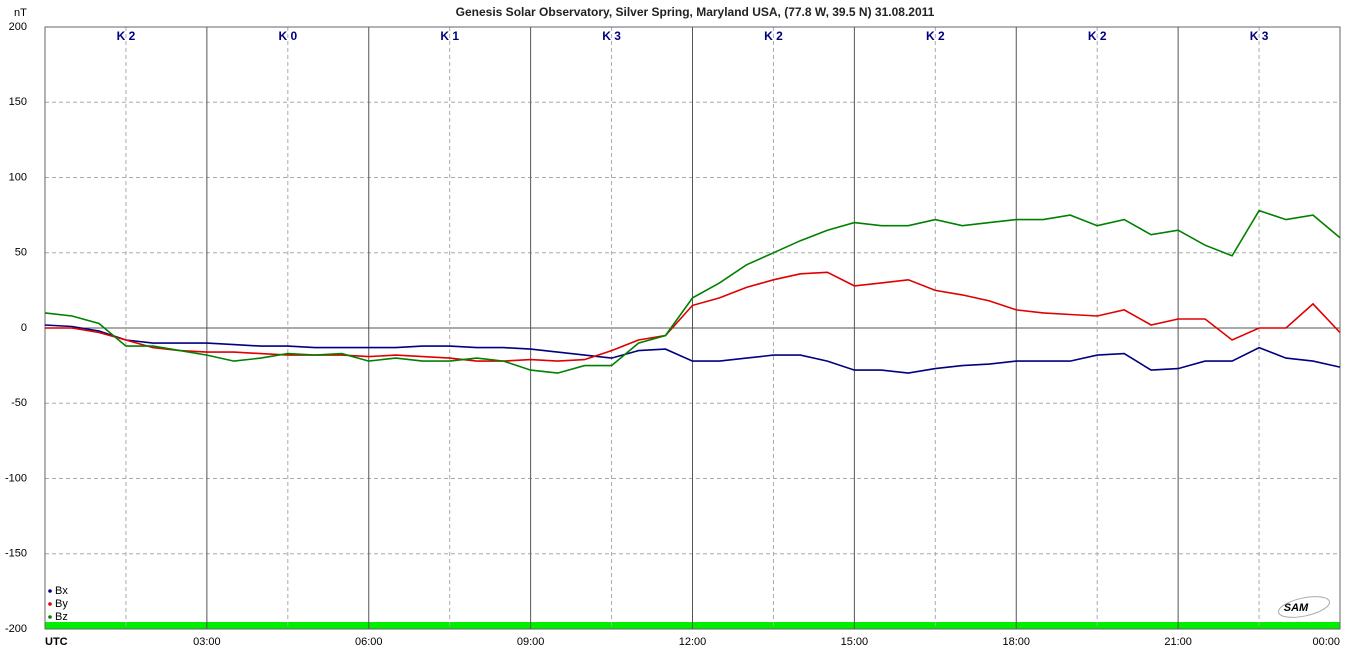  I want to click on x-tick-label: 00:00, so click(1326, 642).